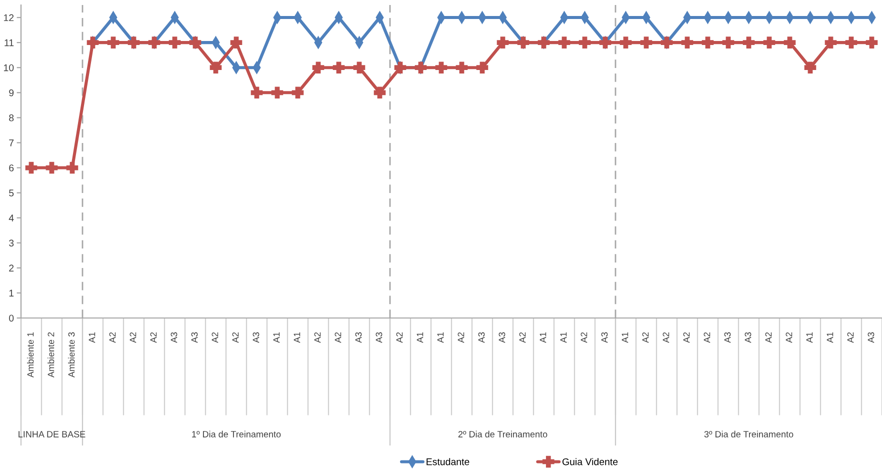 Image resolution: width=882 pixels, height=472 pixels. Describe the element at coordinates (11, 118) in the screenshot. I see `y-tick-label: 8` at that location.